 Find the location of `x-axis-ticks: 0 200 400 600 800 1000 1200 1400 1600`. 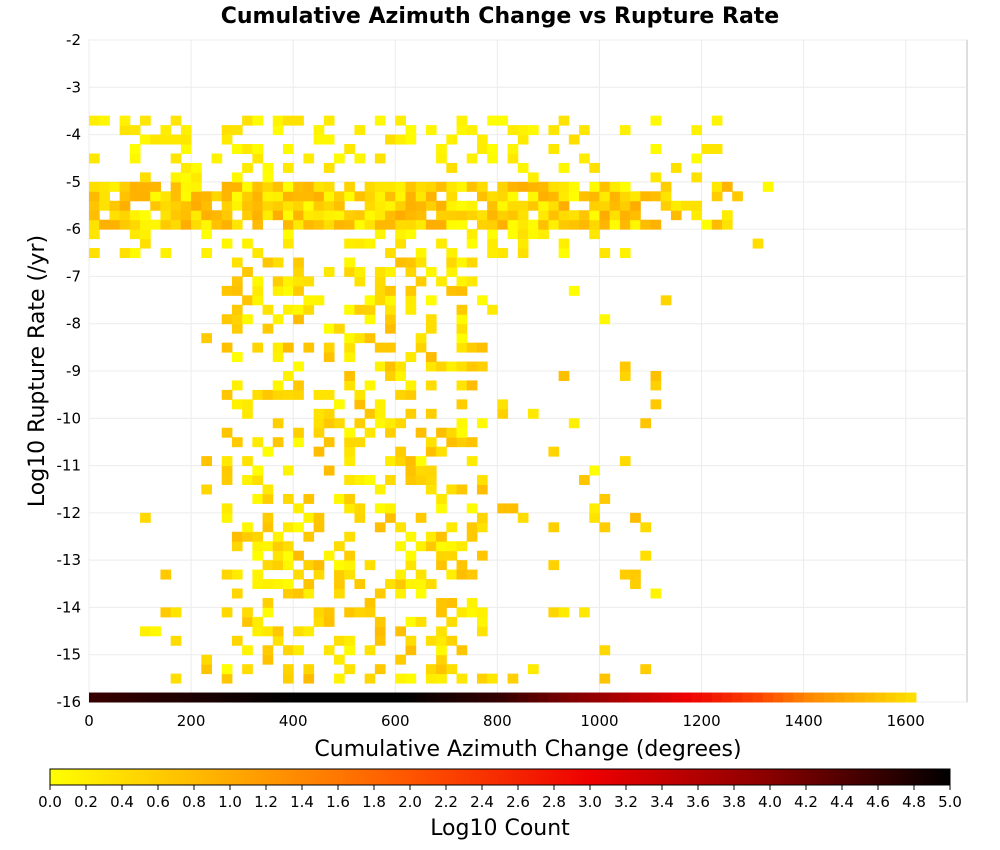

x-axis-ticks: 0 200 400 600 800 1000 1200 1400 1600 is located at coordinates (504, 721).